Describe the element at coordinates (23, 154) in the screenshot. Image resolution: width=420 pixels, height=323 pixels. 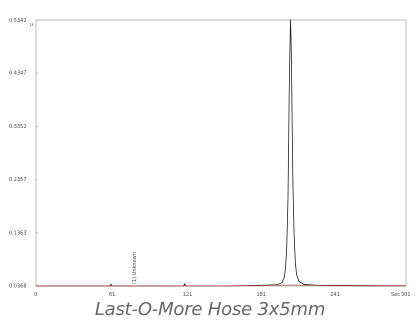
I see `y-axis: 0.5342 0.4347 0.3352 0.2357 0.1363 0.0368` at that location.